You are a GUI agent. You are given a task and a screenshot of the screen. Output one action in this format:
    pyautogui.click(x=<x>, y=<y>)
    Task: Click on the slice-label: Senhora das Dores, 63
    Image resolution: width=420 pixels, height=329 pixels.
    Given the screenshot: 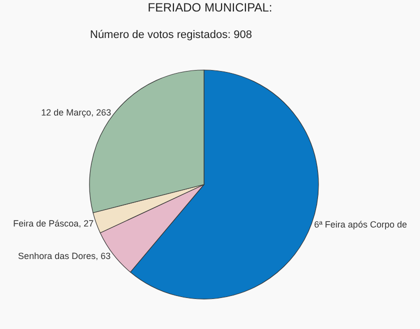 What is the action you would take?
    pyautogui.click(x=64, y=256)
    